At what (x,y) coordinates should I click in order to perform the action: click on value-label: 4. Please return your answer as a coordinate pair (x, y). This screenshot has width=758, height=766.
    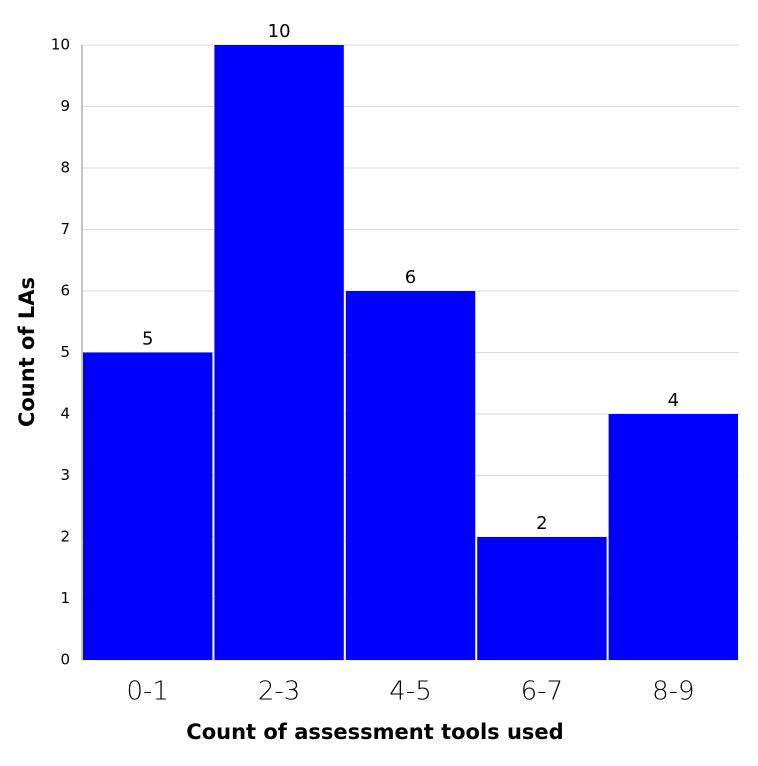
    Looking at the image, I should click on (673, 400).